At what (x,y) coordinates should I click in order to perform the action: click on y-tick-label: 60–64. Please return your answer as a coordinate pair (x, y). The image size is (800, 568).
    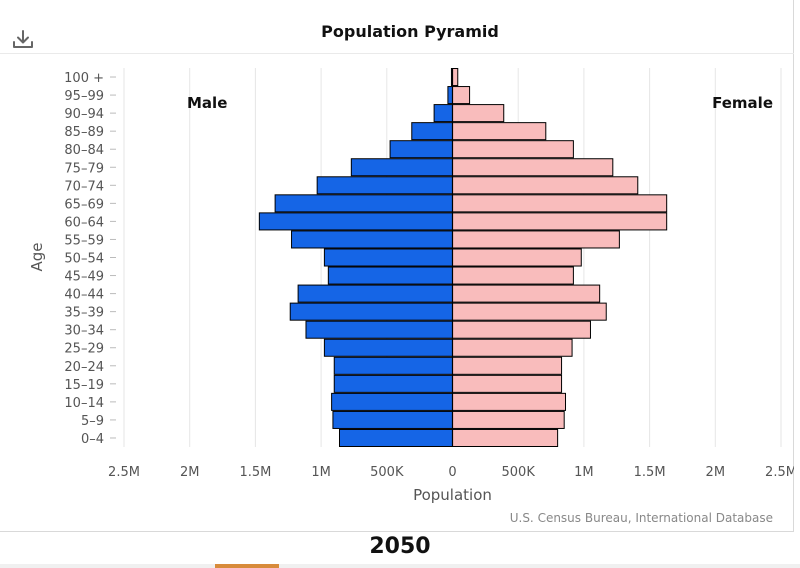
    Looking at the image, I should click on (84, 222).